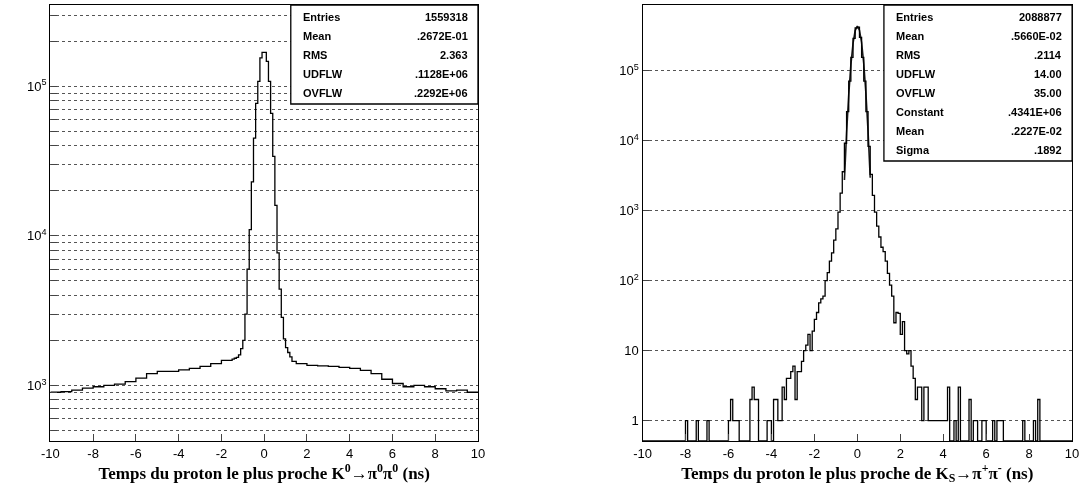 This screenshot has width=1086, height=490. I want to click on text: Entries 1559318, so click(385, 17).